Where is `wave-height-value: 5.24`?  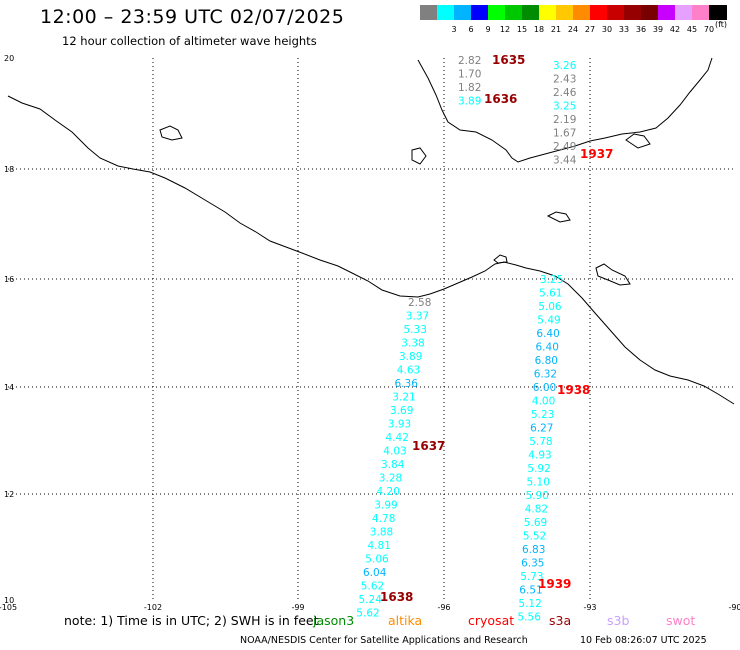
wave-height-value: 5.24 is located at coordinates (371, 600).